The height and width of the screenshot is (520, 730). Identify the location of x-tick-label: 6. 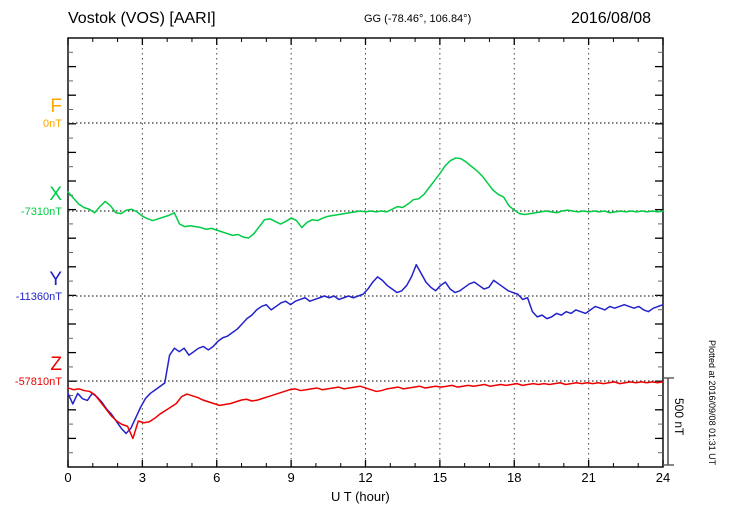
(217, 477).